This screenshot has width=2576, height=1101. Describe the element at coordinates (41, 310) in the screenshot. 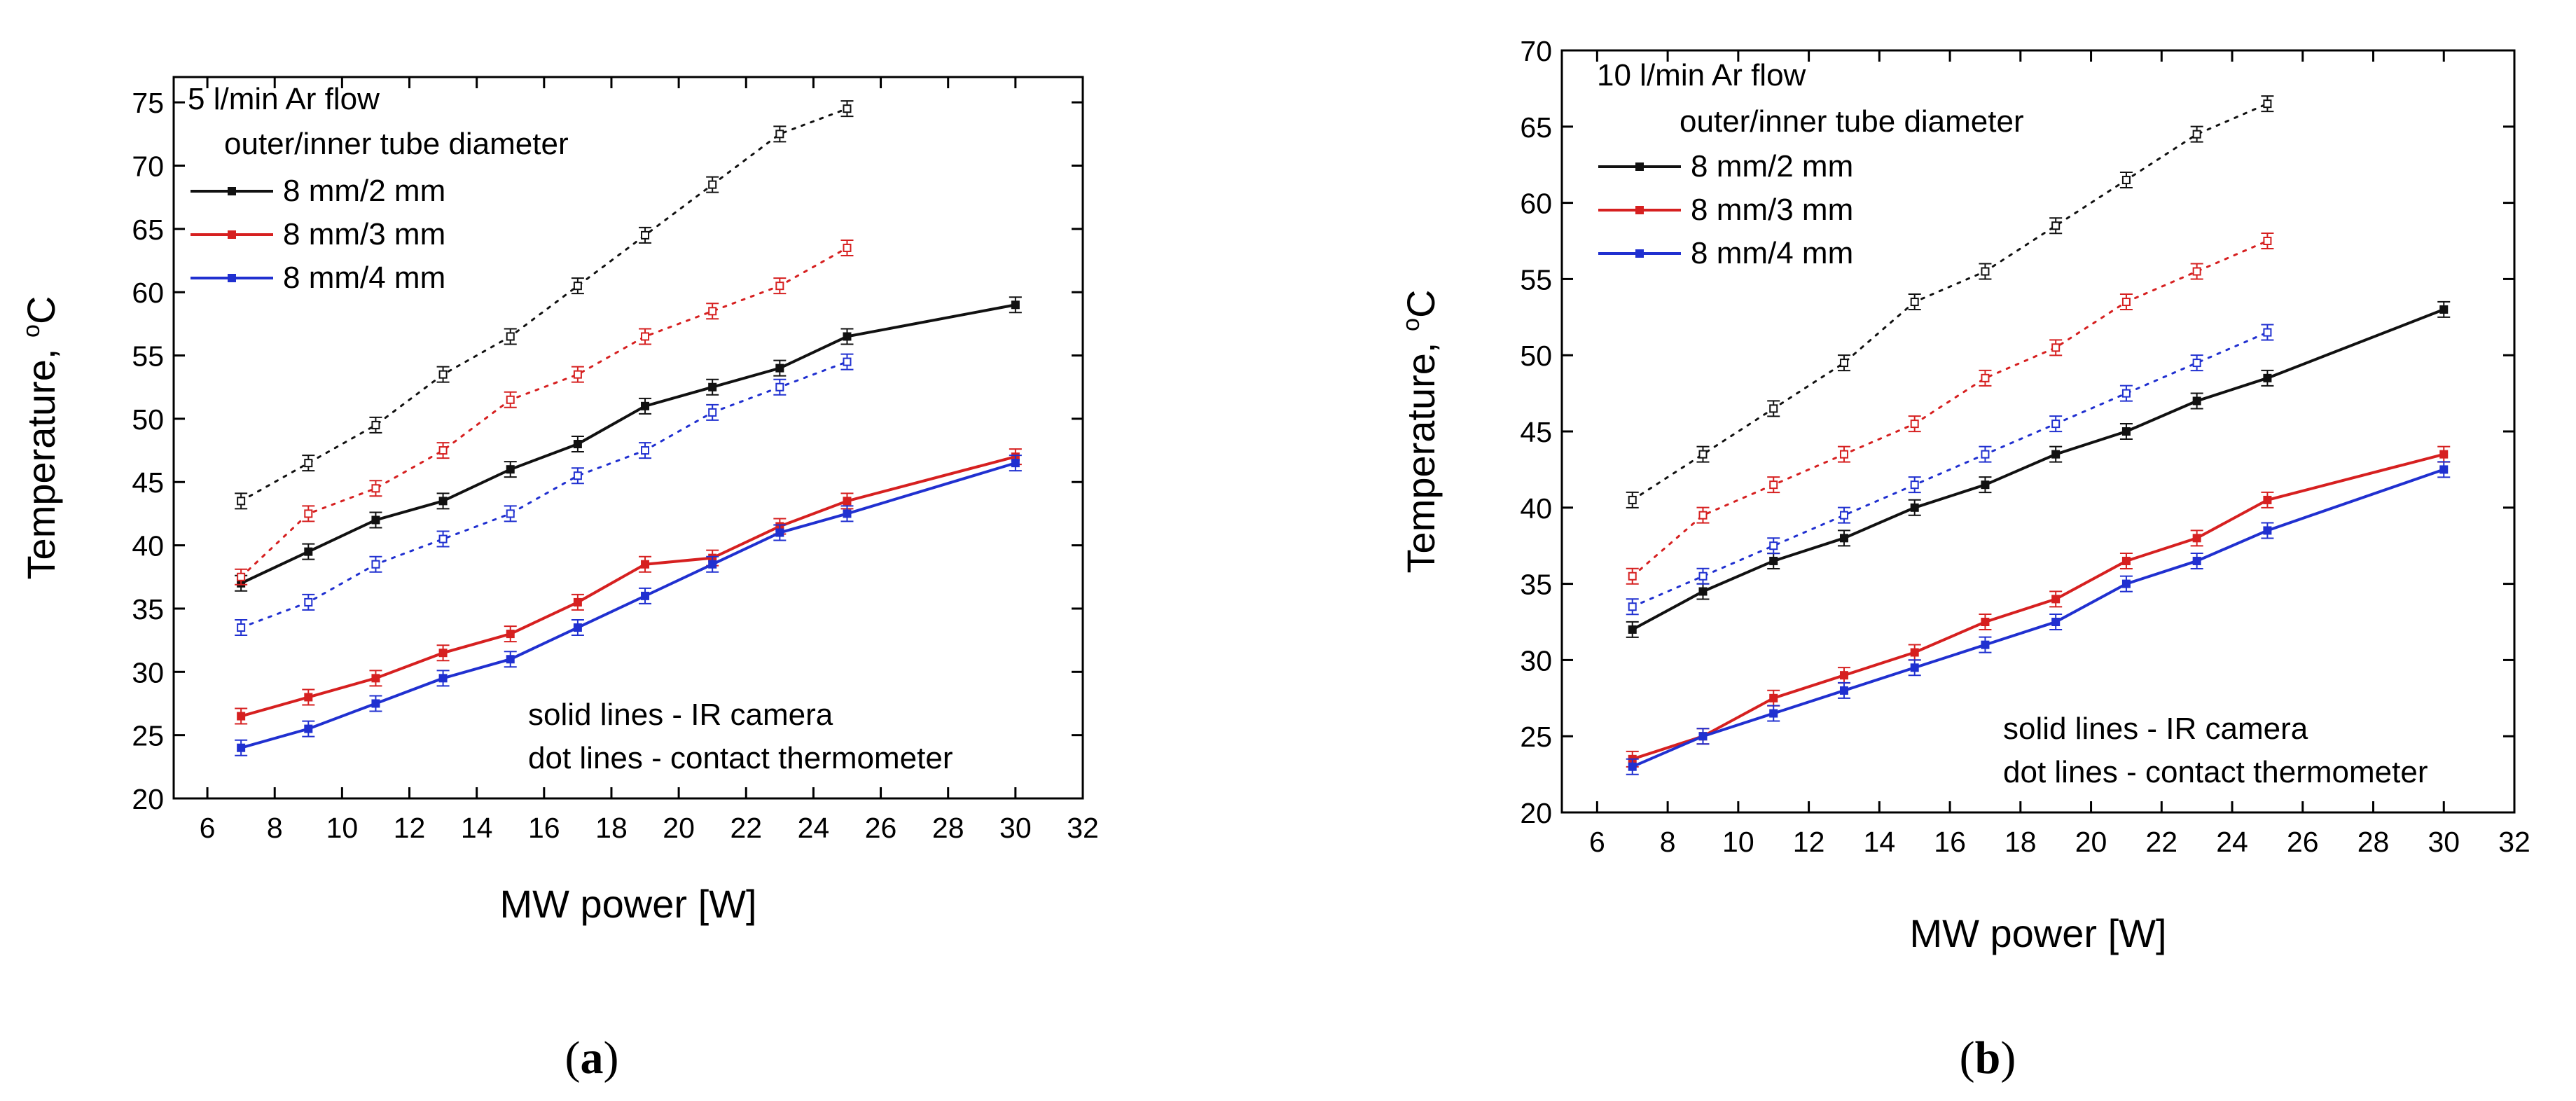

I see `y-axis-label-unit: C` at that location.